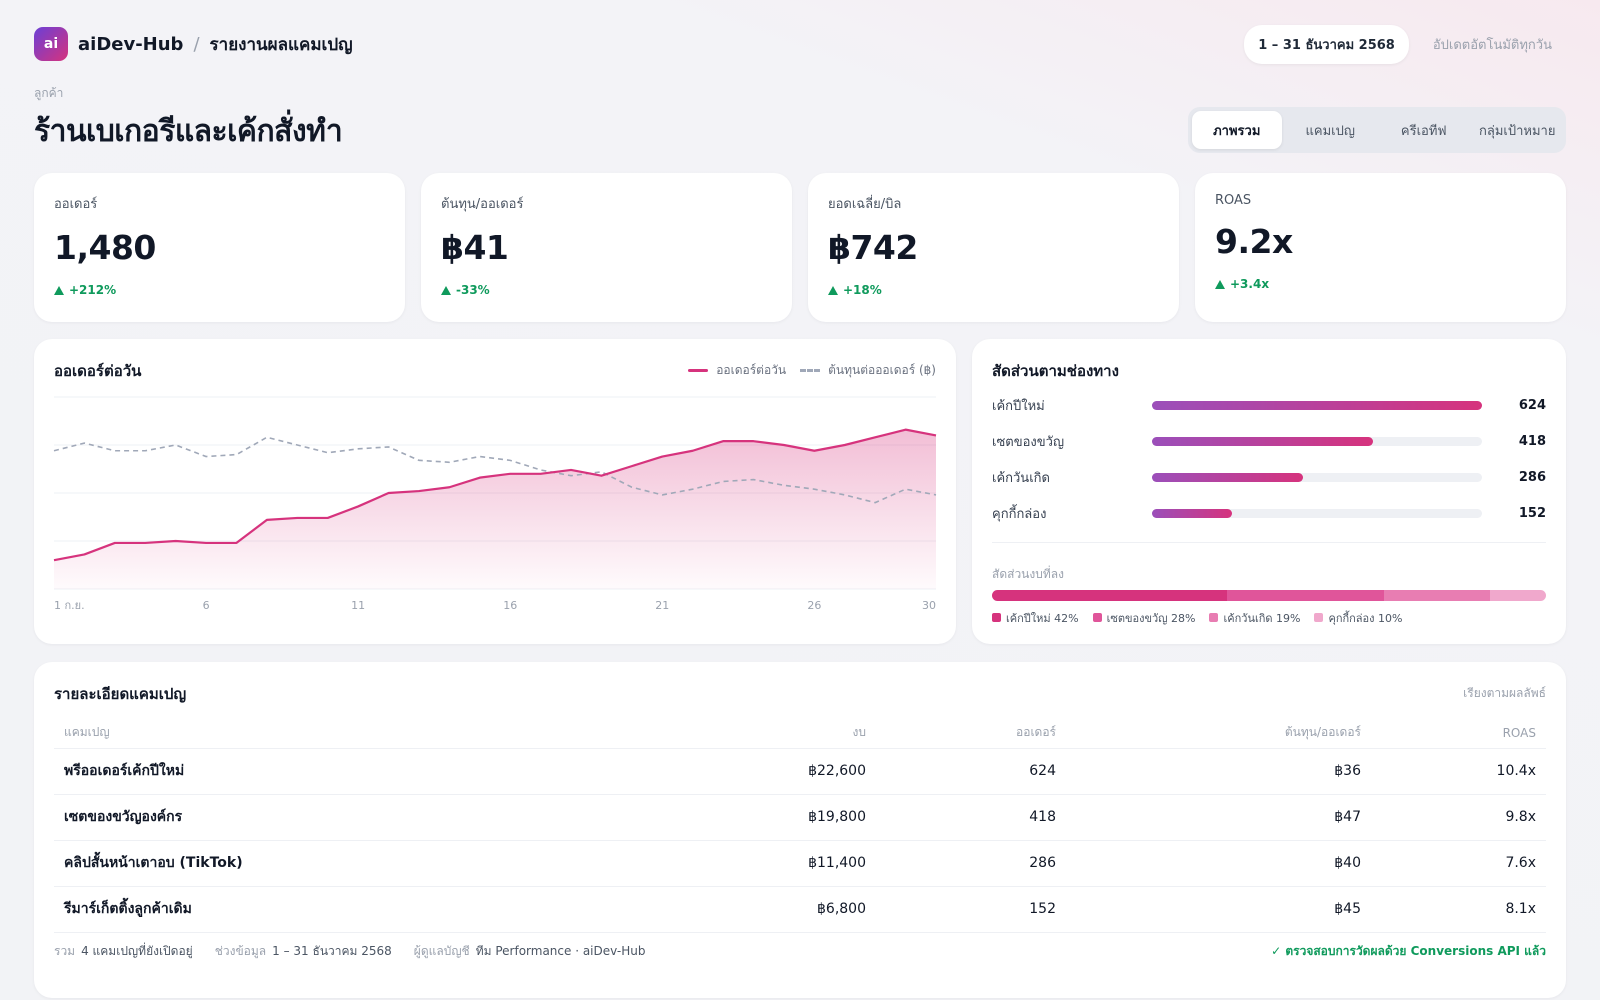 Image resolution: width=1600 pixels, height=1000 pixels. I want to click on budget-legend-item: เค้กปีใหม่ 42%, so click(1035, 618).